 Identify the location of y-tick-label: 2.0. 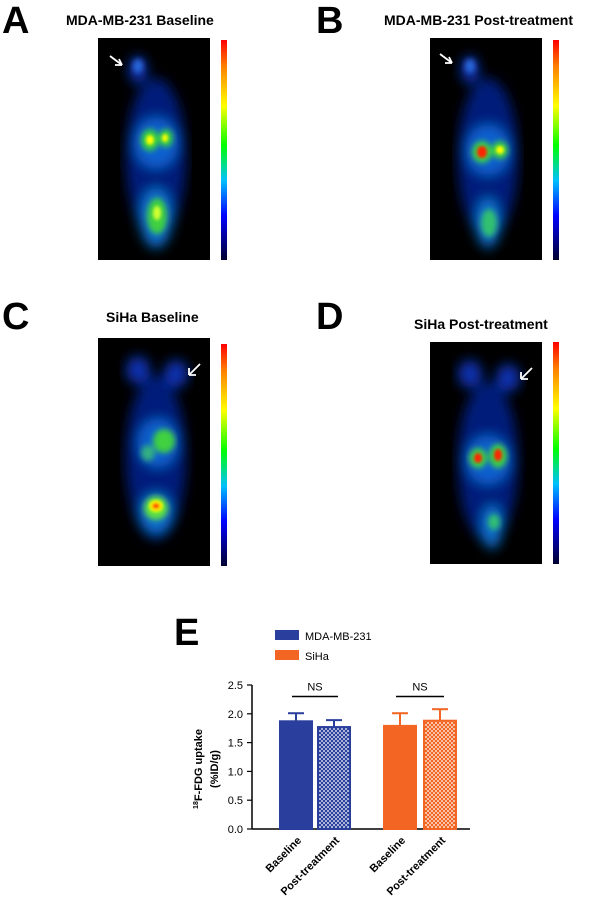
(235, 715).